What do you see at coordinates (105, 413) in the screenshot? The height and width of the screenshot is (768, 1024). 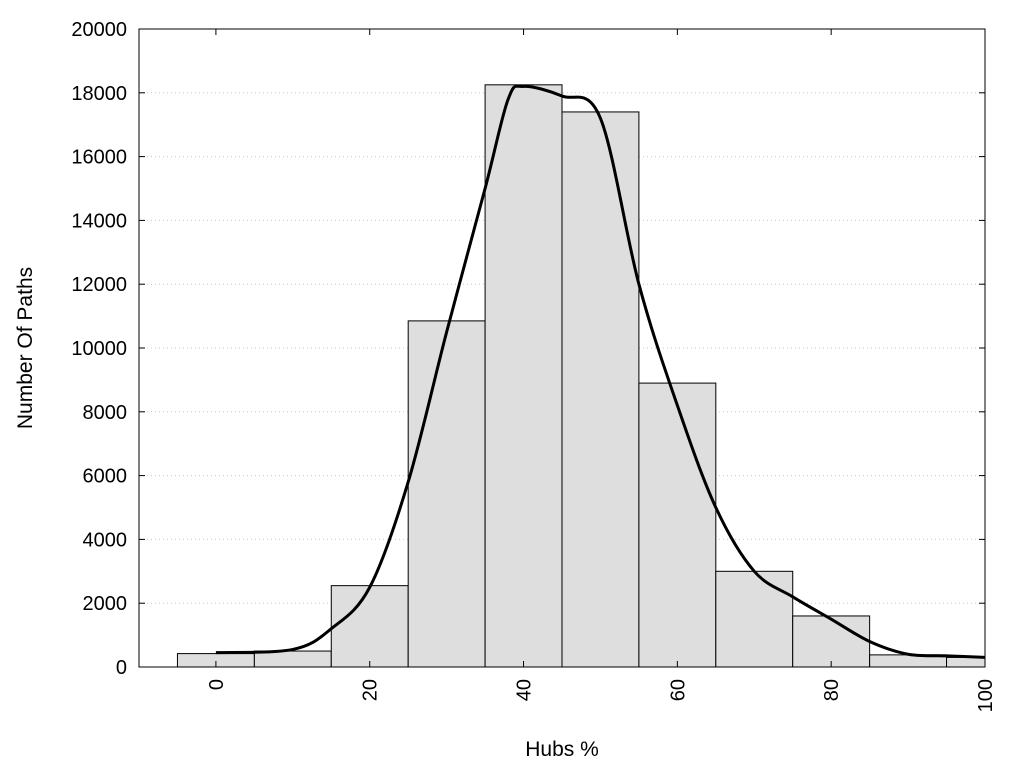 I see `y-tick-label: 8000` at bounding box center [105, 413].